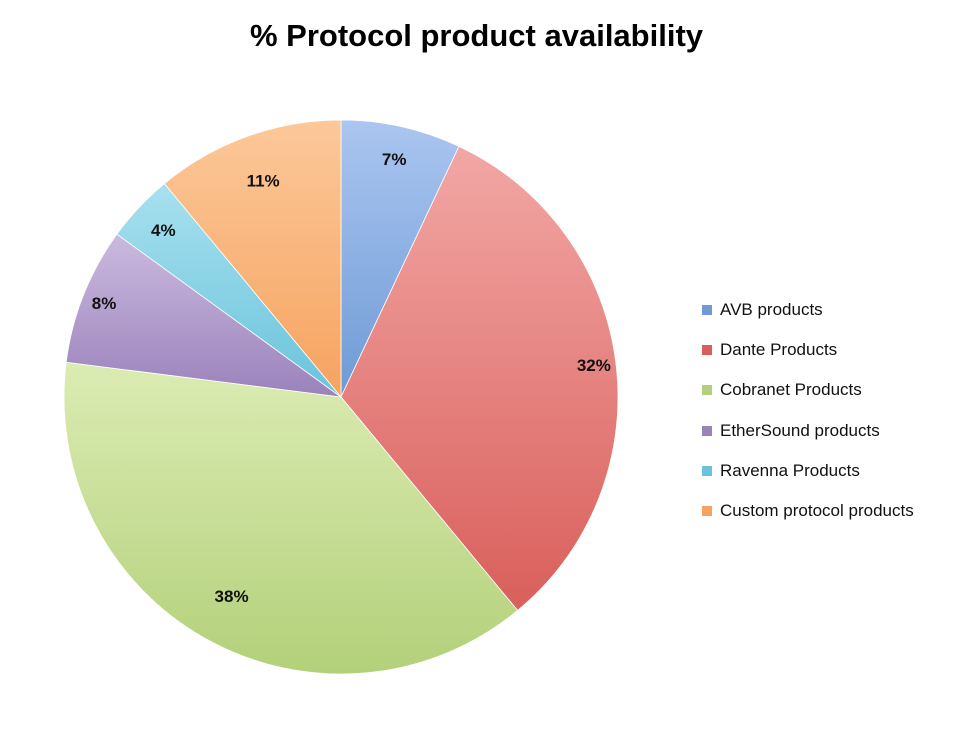  I want to click on legend-label: AVB products, so click(771, 310).